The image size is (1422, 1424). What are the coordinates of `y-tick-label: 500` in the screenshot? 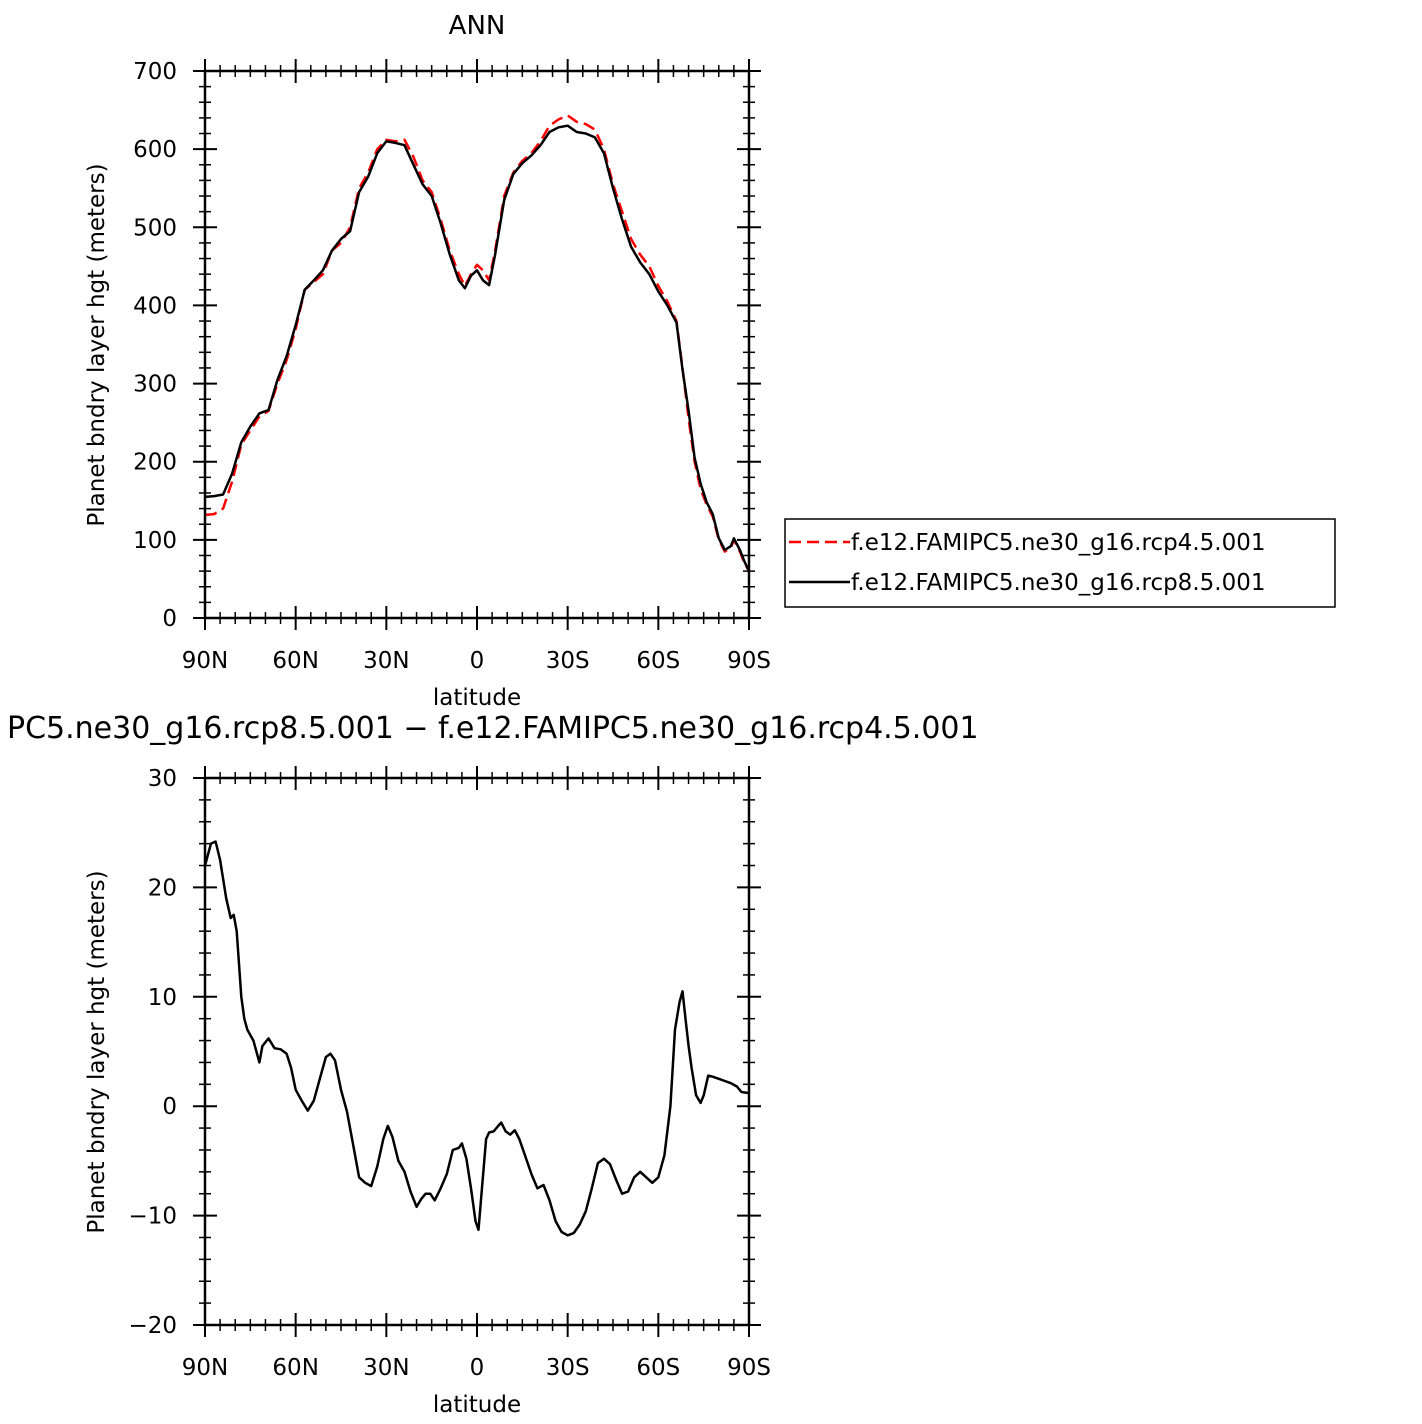 It's located at (155, 228).